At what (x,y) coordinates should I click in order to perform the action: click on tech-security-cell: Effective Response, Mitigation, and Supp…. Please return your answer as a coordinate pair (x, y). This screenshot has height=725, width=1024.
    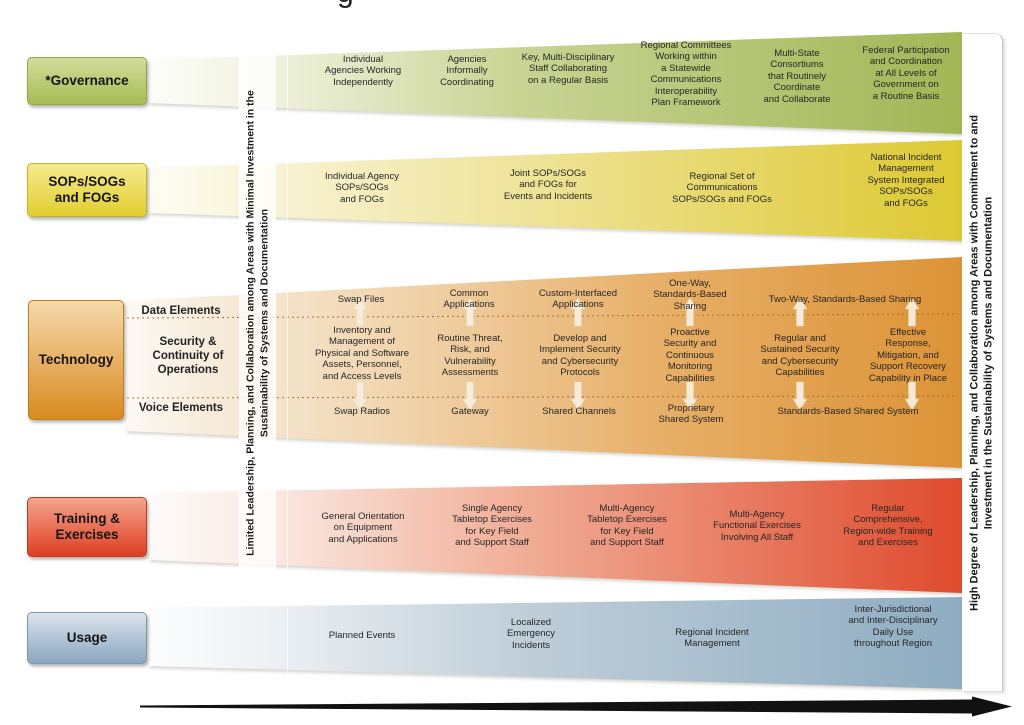
    Looking at the image, I should click on (908, 355).